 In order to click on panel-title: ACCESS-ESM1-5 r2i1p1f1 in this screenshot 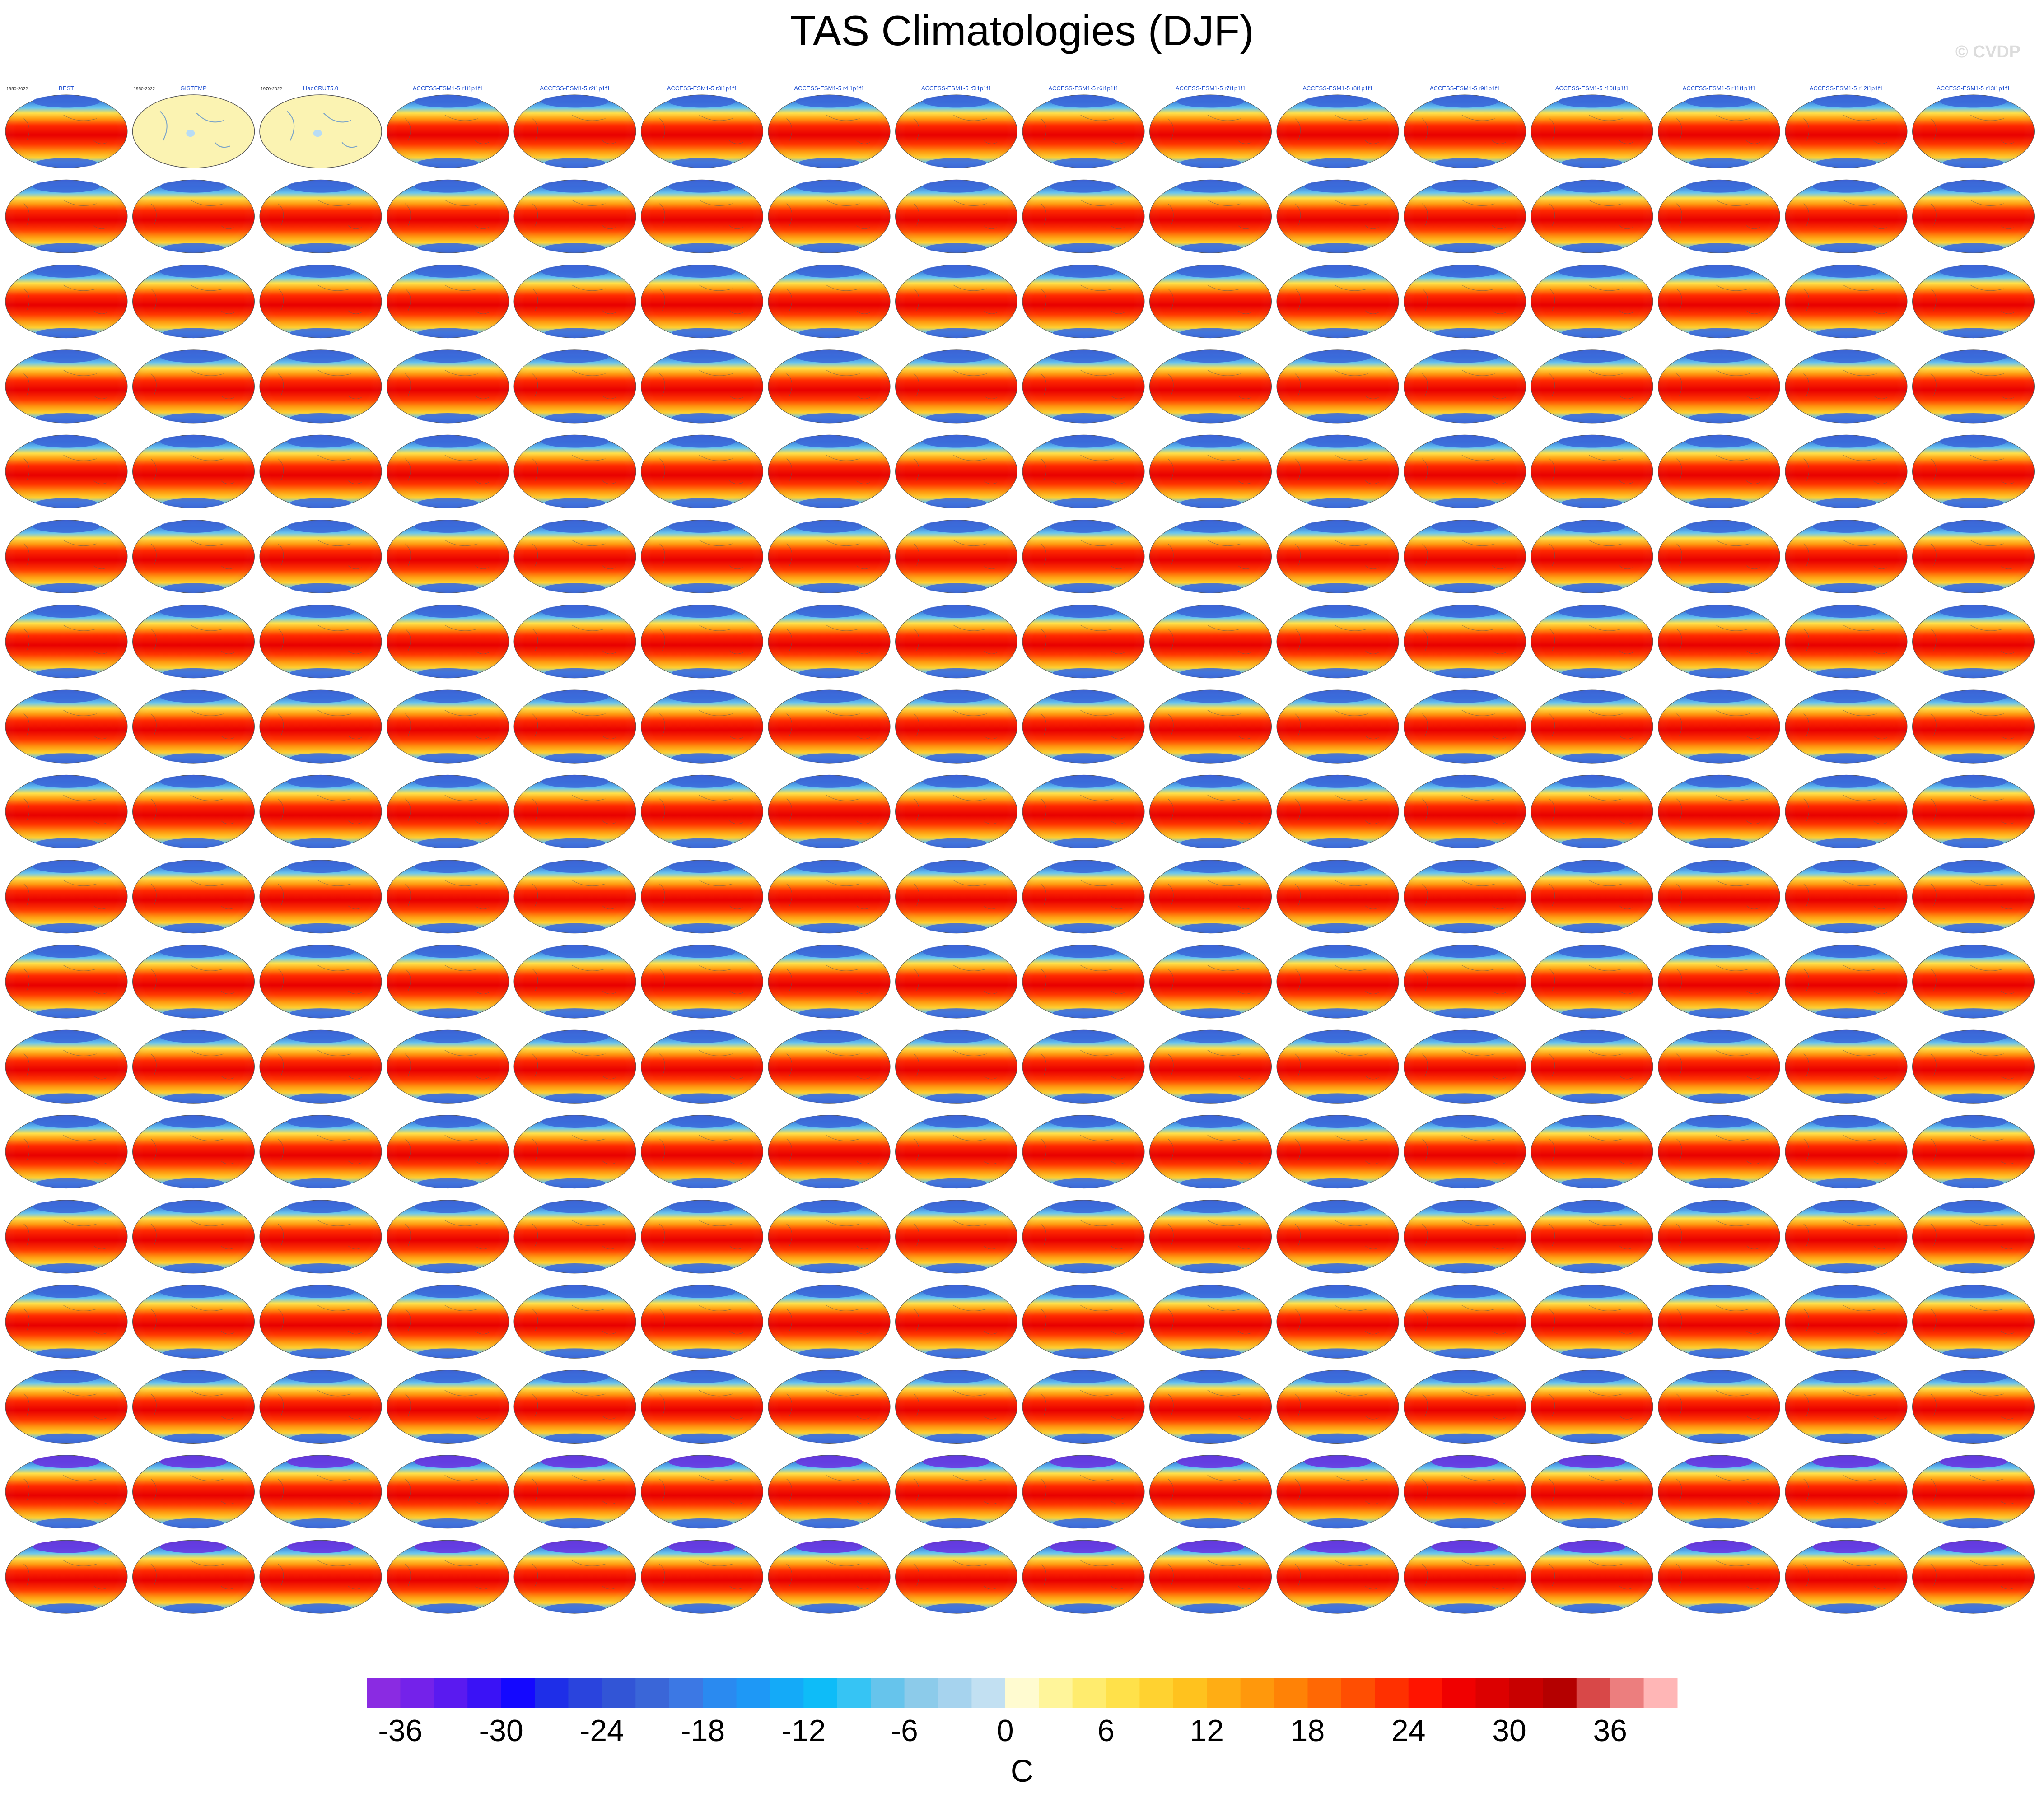, I will do `click(575, 88)`.